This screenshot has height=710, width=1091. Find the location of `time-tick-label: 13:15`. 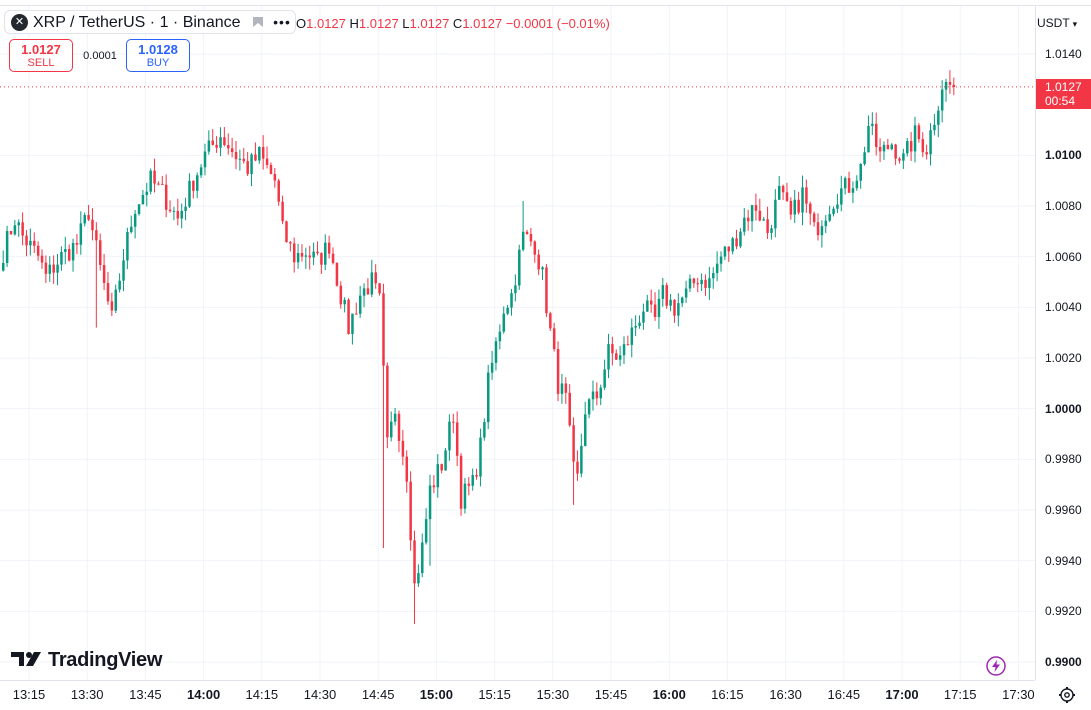

time-tick-label: 13:15 is located at coordinates (29, 694).